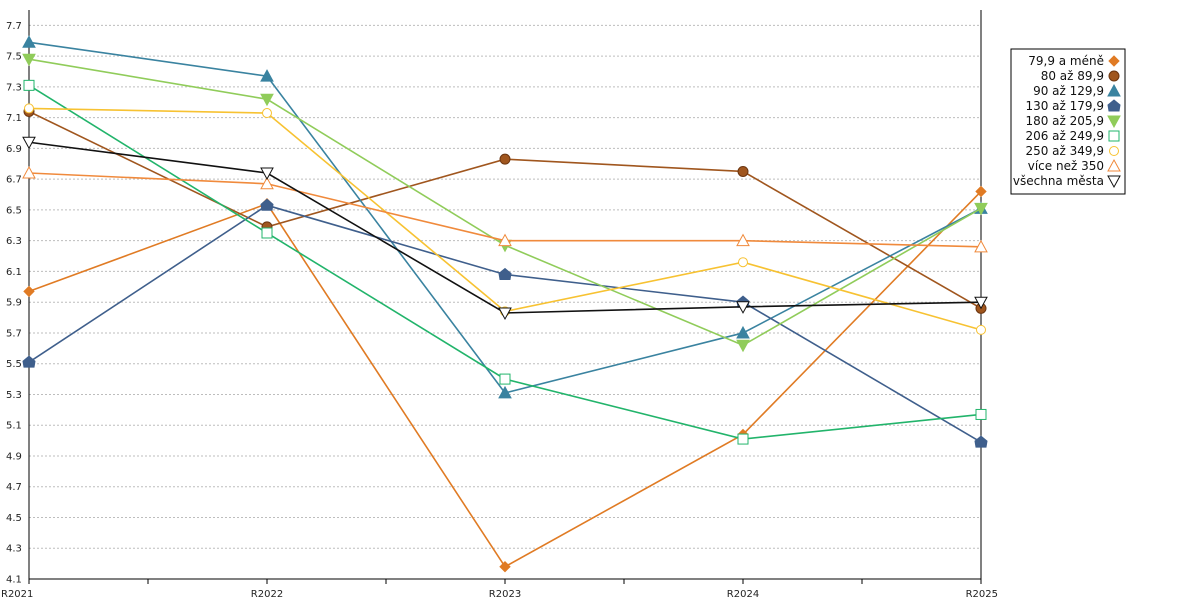  What do you see at coordinates (1066, 166) in the screenshot?
I see `legend-label: více než 350` at bounding box center [1066, 166].